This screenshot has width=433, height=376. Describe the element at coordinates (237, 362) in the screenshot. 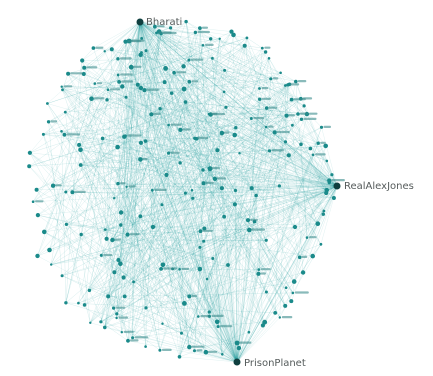

I see `hub-node-prisonplanet` at that location.